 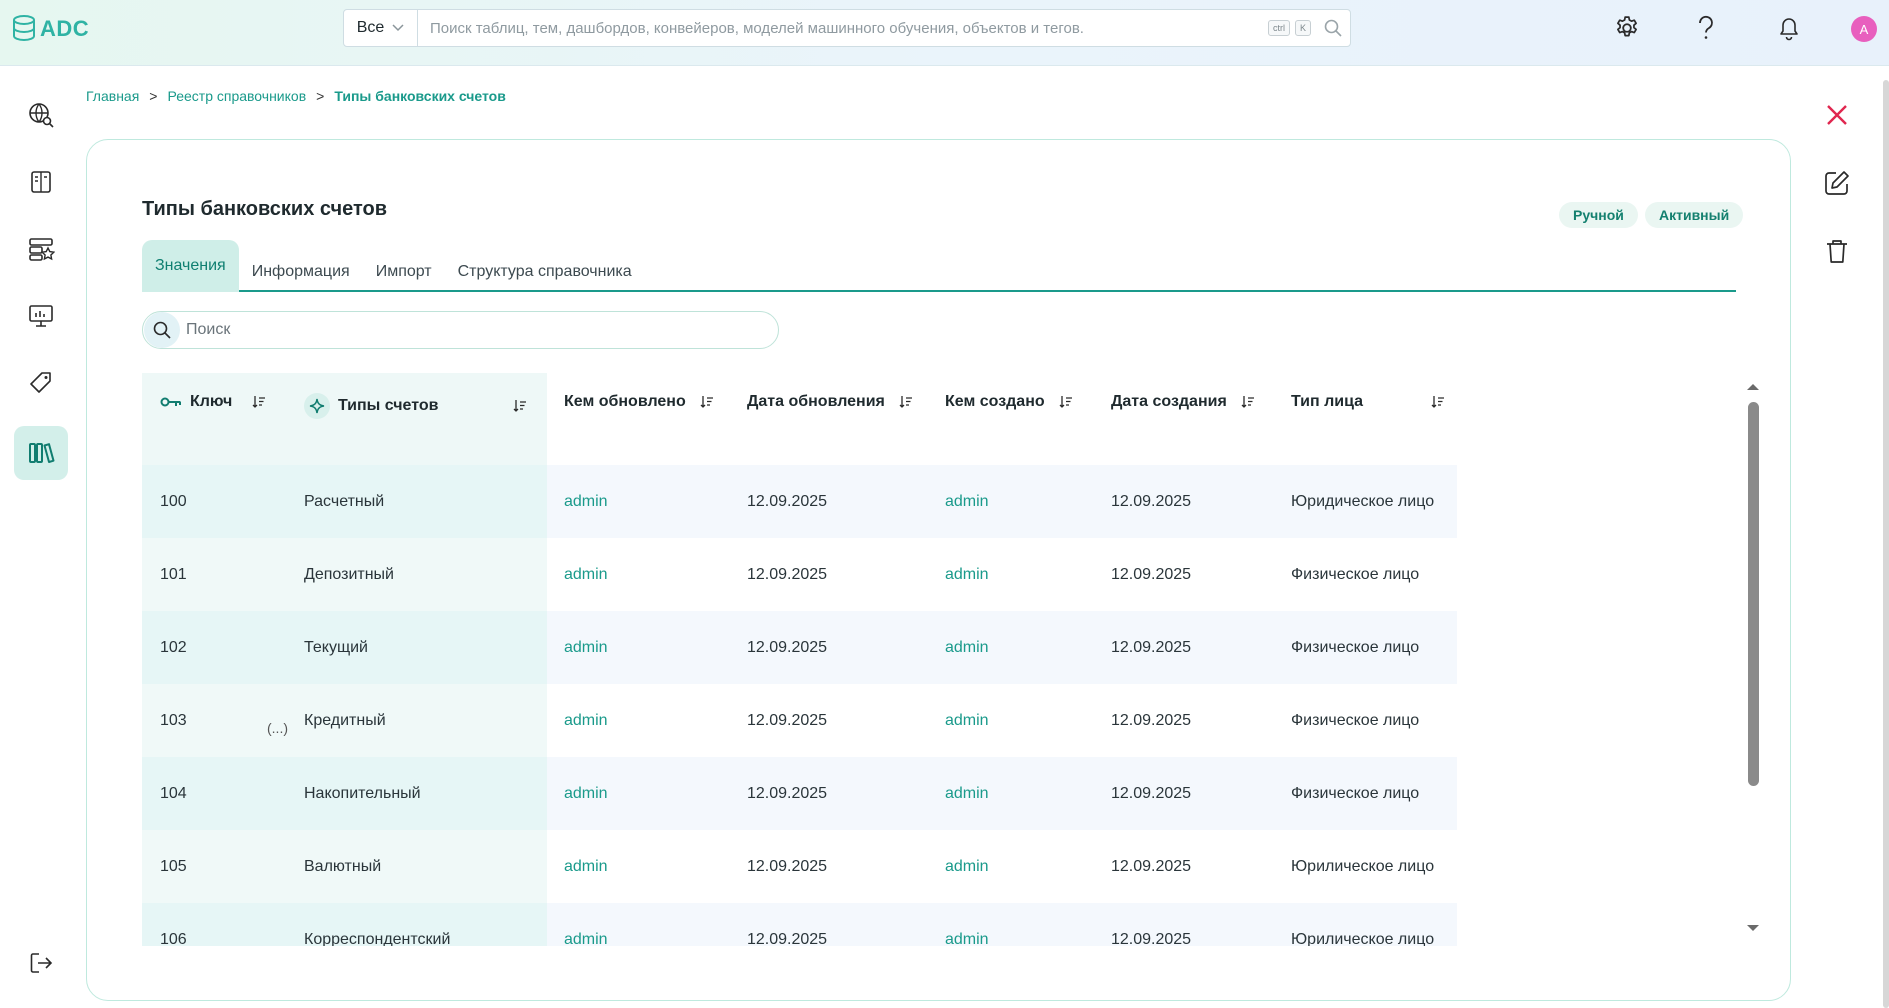 What do you see at coordinates (520, 406) in the screenshot?
I see `sort-account-type-button` at bounding box center [520, 406].